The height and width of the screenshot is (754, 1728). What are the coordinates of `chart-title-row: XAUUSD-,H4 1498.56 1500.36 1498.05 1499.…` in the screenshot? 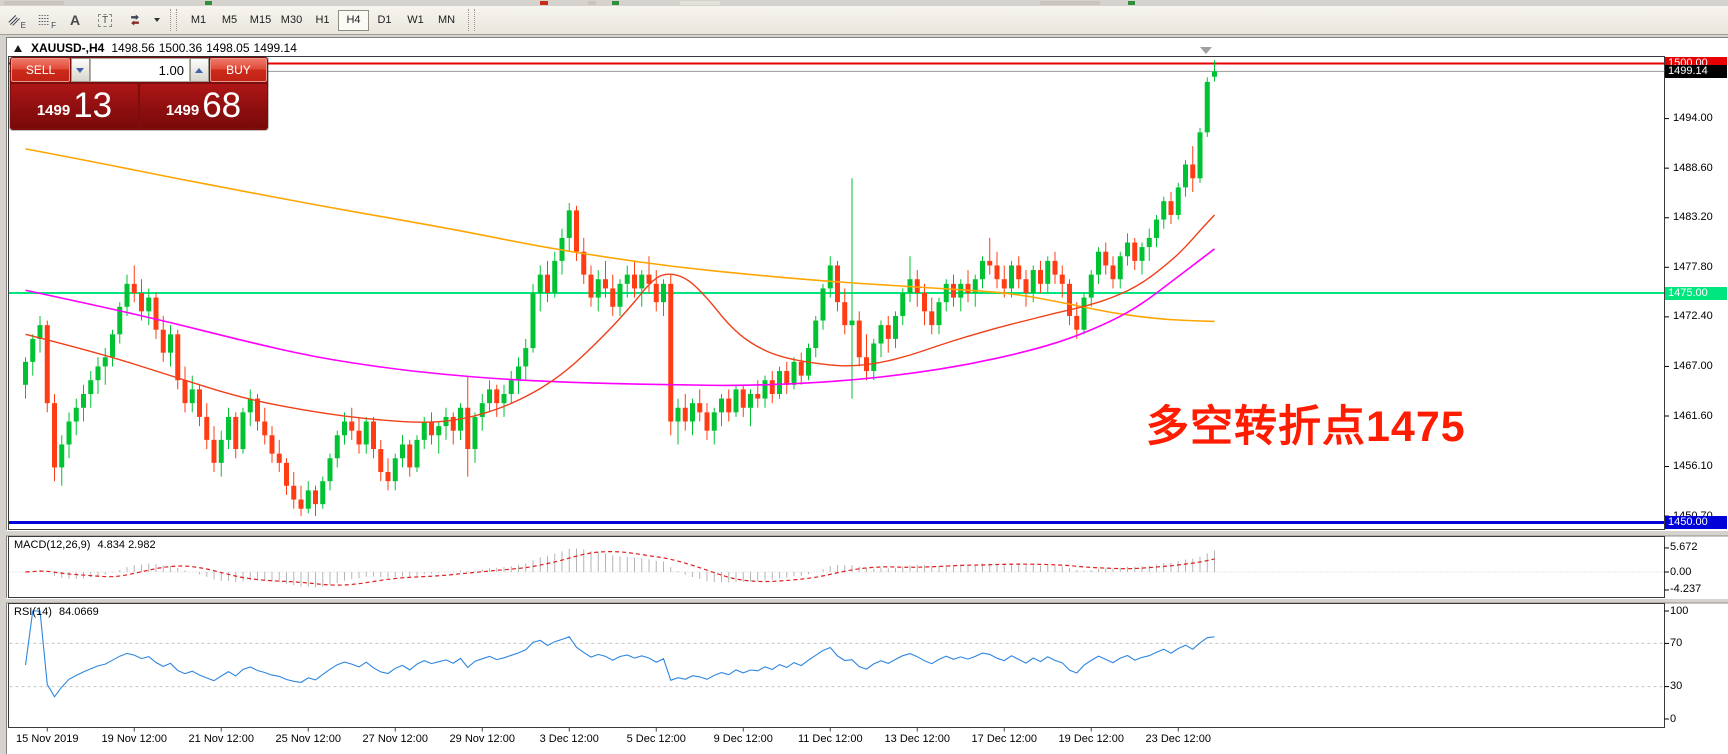 It's located at (155, 48).